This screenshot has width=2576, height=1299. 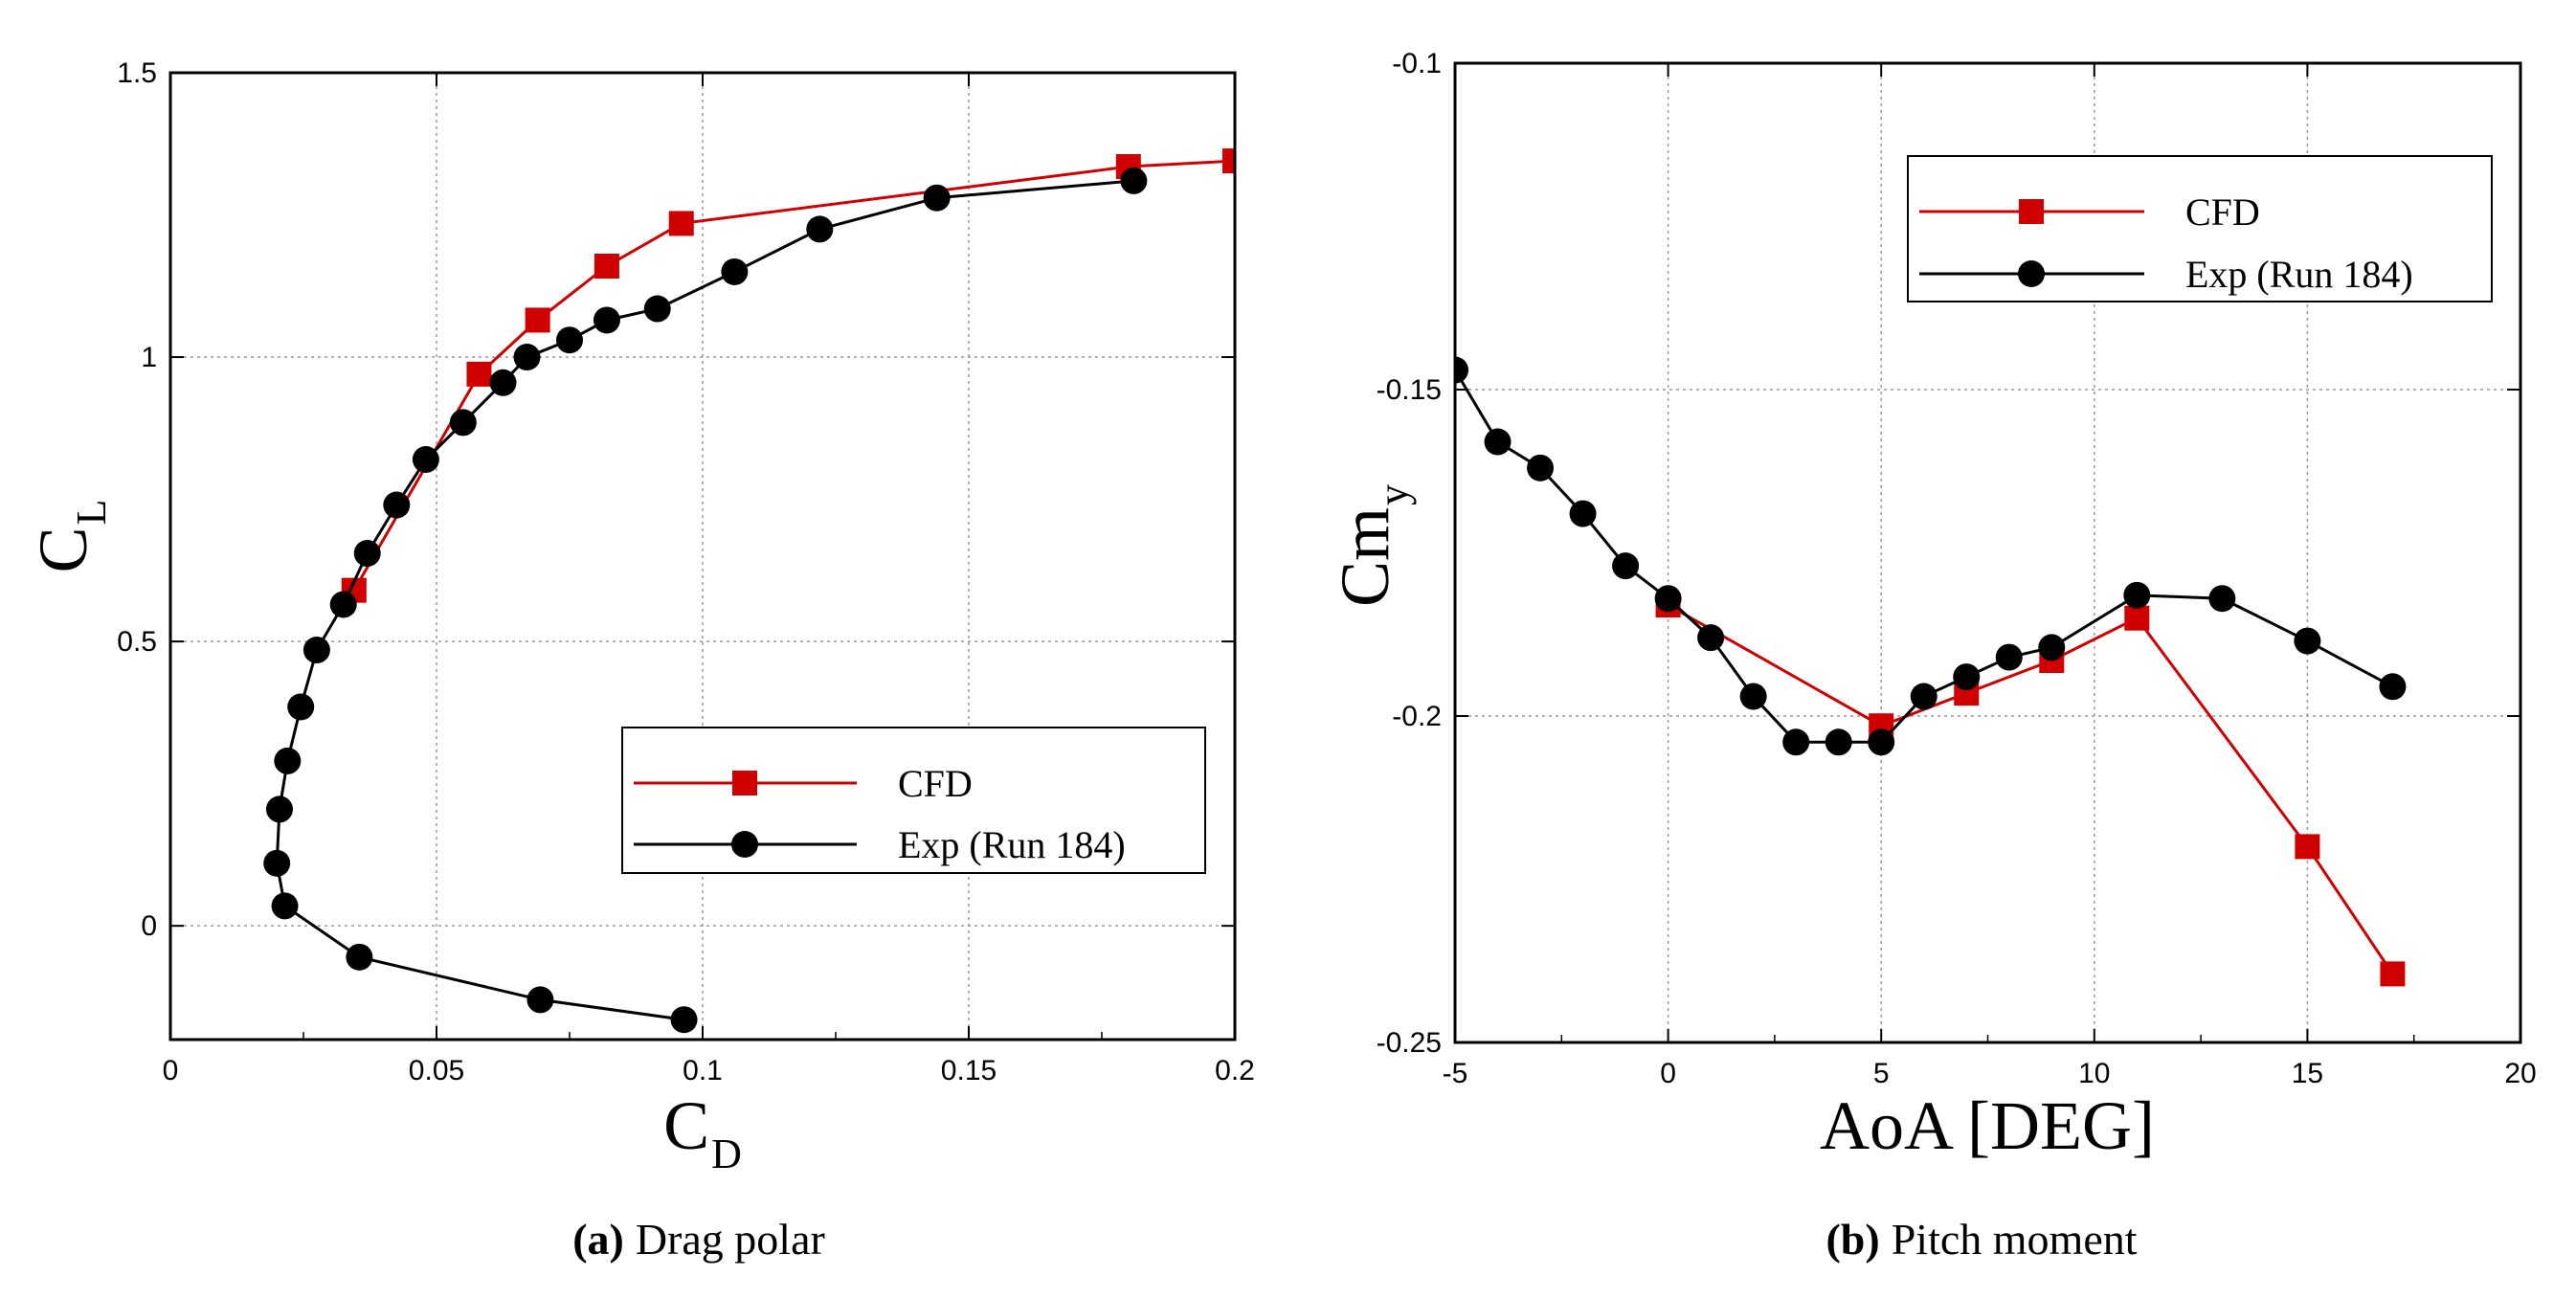 I want to click on chart-b-legend-cfd-marker, so click(x=2031, y=212).